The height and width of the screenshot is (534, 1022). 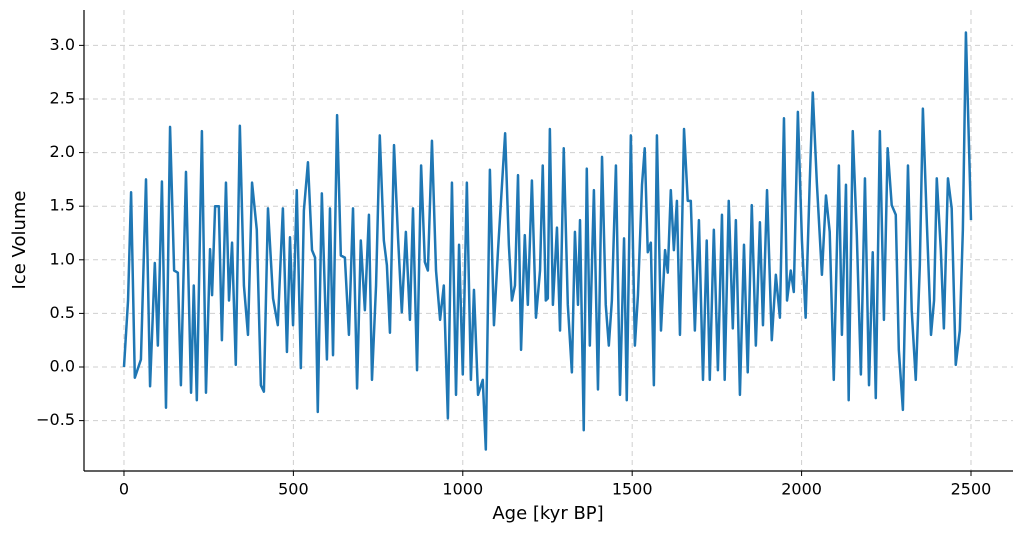 I want to click on y-tick-label: 1.5, so click(x=62, y=205).